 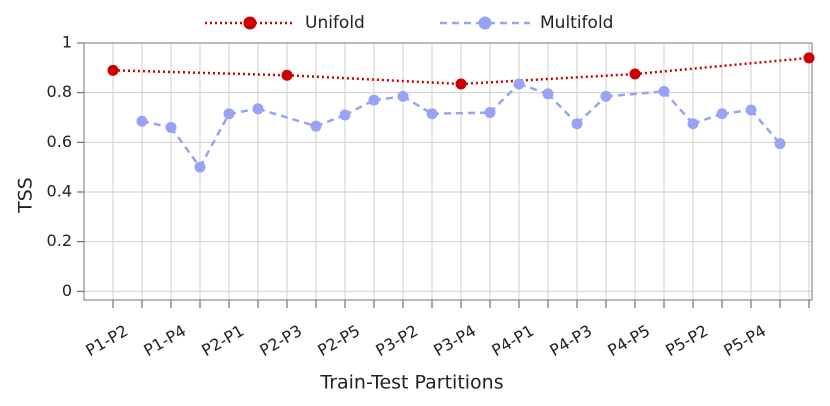 What do you see at coordinates (338, 340) in the screenshot?
I see `x-tick-label: P2-P5` at bounding box center [338, 340].